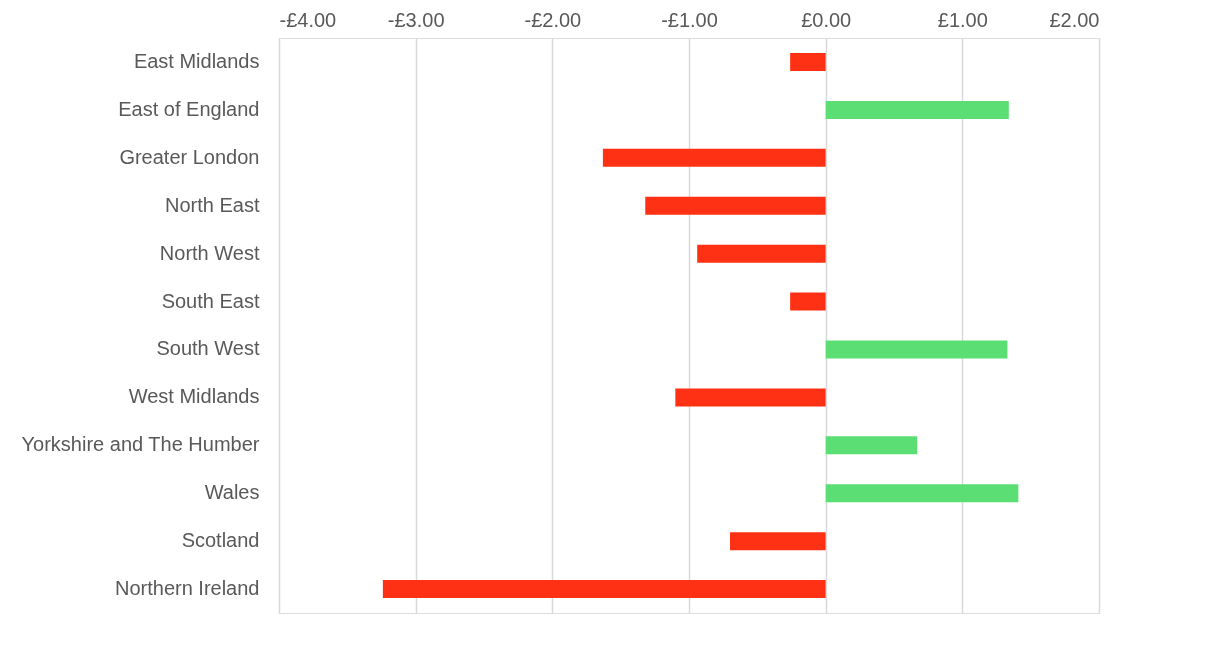  Describe the element at coordinates (209, 252) in the screenshot. I see `y-tick-label: North West` at that location.